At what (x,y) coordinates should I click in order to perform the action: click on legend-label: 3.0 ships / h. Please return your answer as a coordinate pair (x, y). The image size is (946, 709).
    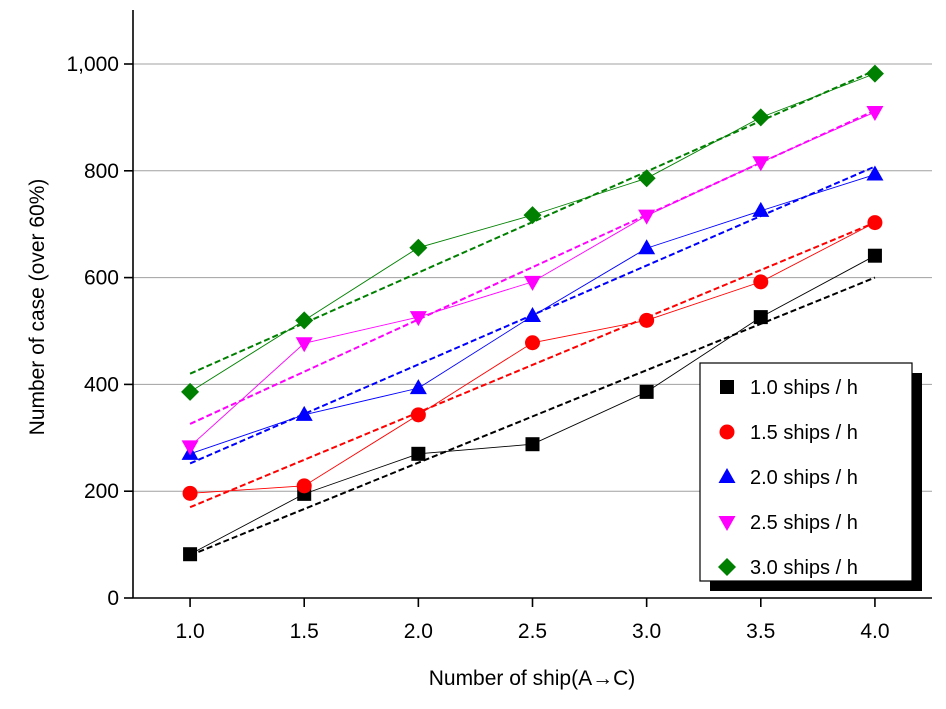
    Looking at the image, I should click on (804, 568).